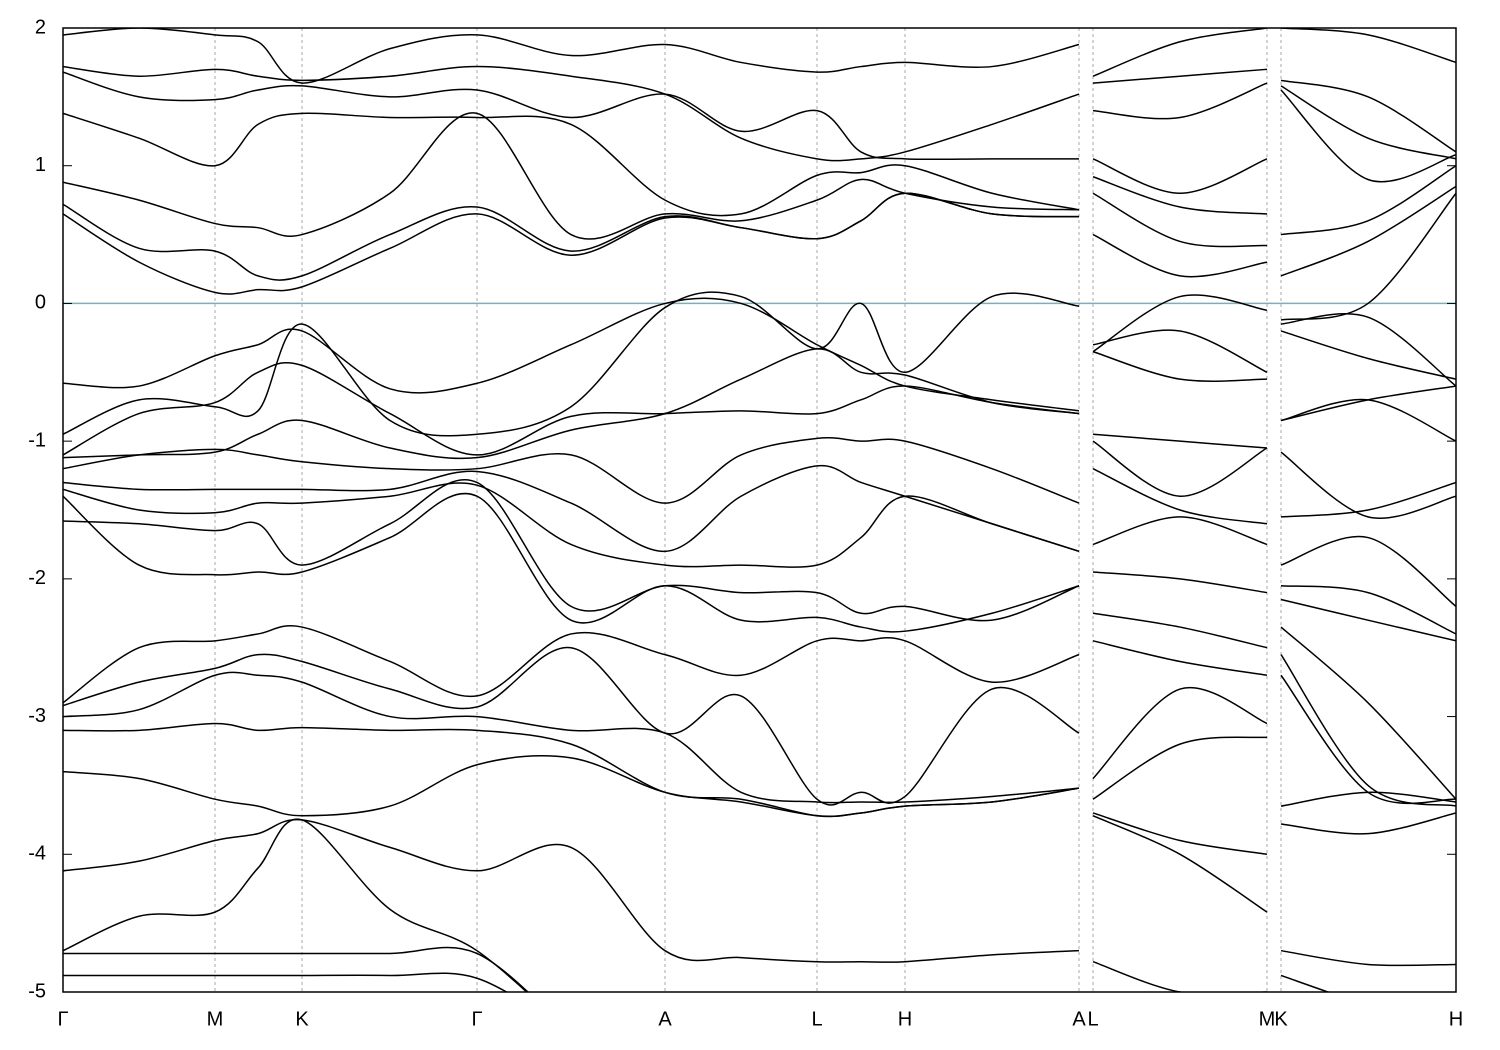  What do you see at coordinates (37, 991) in the screenshot?
I see `y-tick-label: -5` at bounding box center [37, 991].